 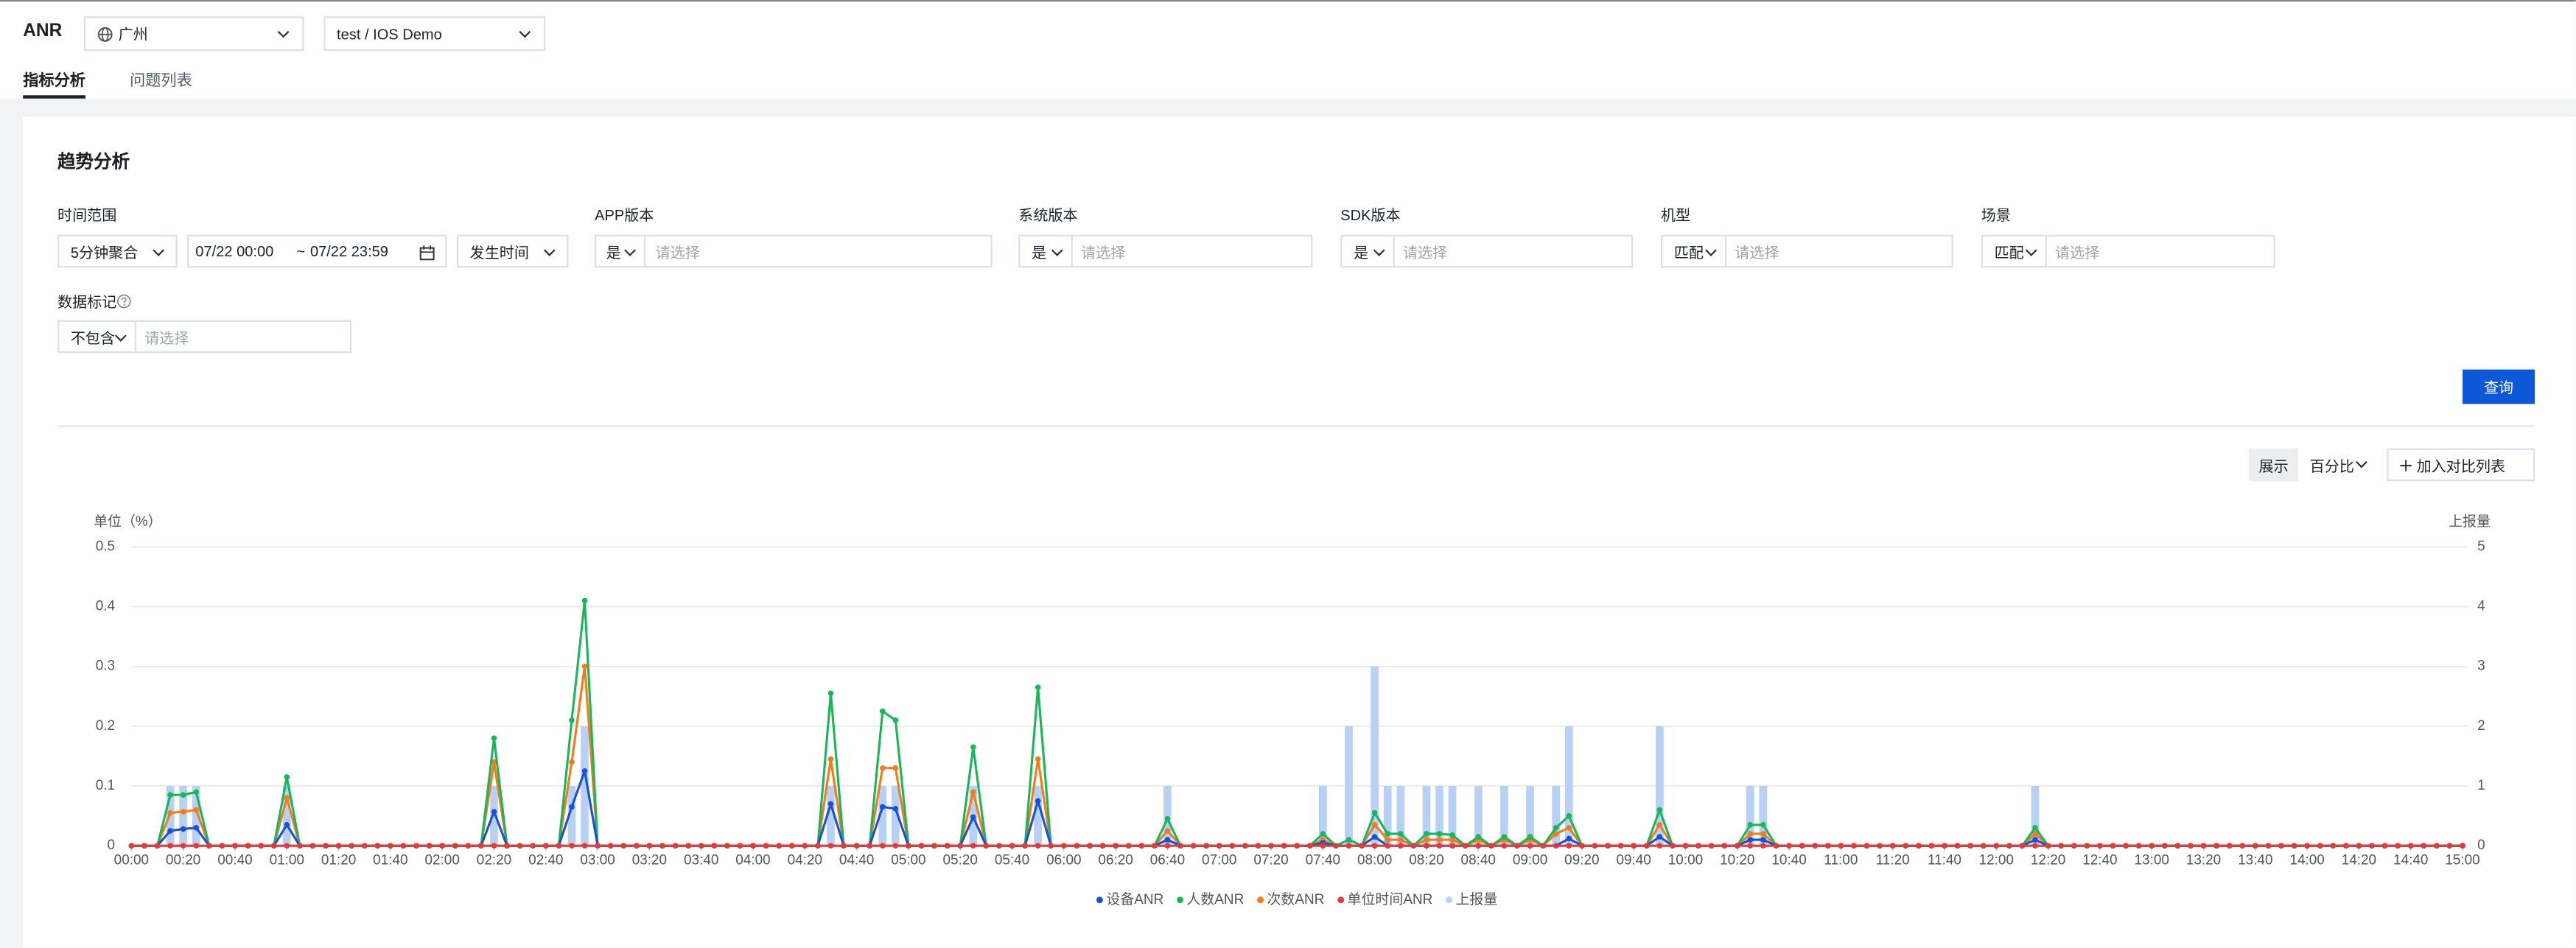 I want to click on query-button: 查询, so click(x=2499, y=386).